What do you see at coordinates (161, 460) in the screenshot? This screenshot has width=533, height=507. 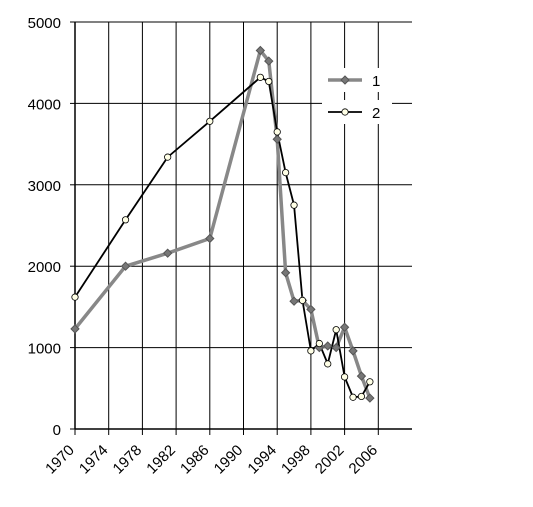 I see `x-tick-label: 1982` at bounding box center [161, 460].